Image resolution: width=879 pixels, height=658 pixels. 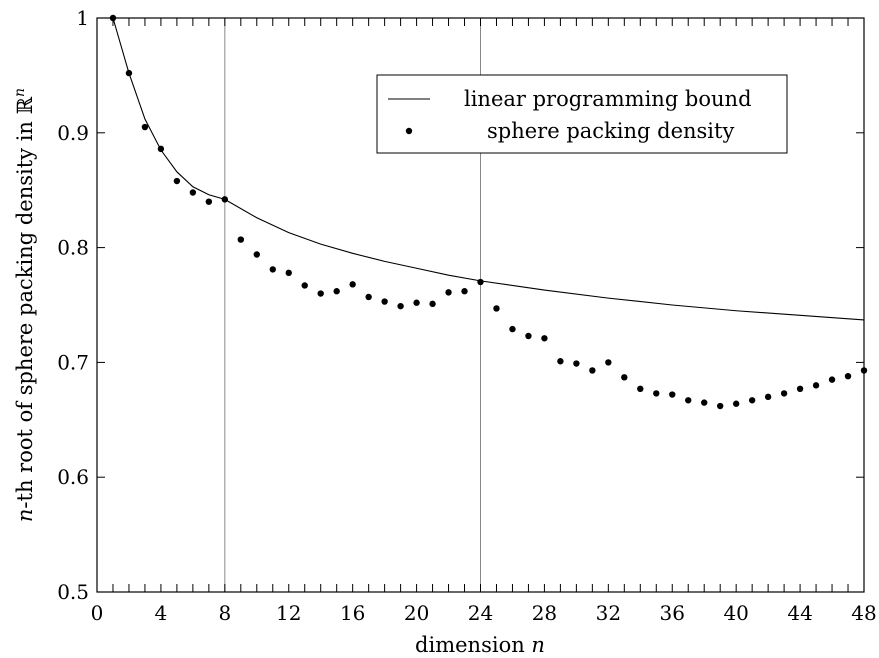 What do you see at coordinates (73, 592) in the screenshot?
I see `y-tick-label: 0.5` at bounding box center [73, 592].